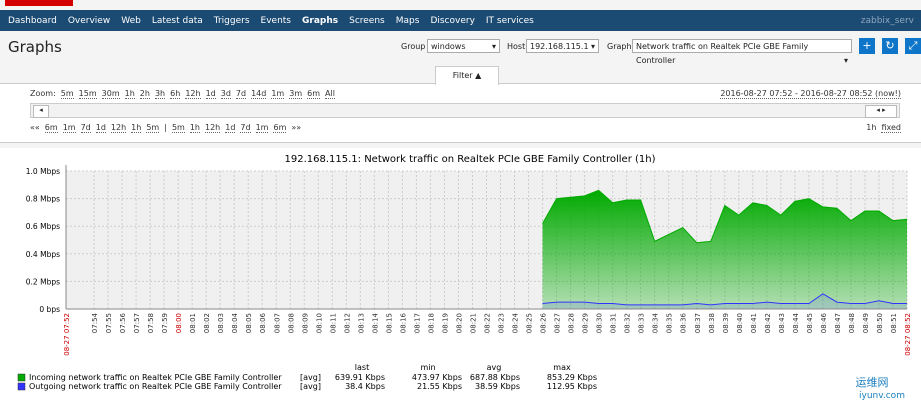 The width and height of the screenshot is (921, 400). Describe the element at coordinates (572, 386) in the screenshot. I see `legend-value: 112.95 Kbps` at that location.